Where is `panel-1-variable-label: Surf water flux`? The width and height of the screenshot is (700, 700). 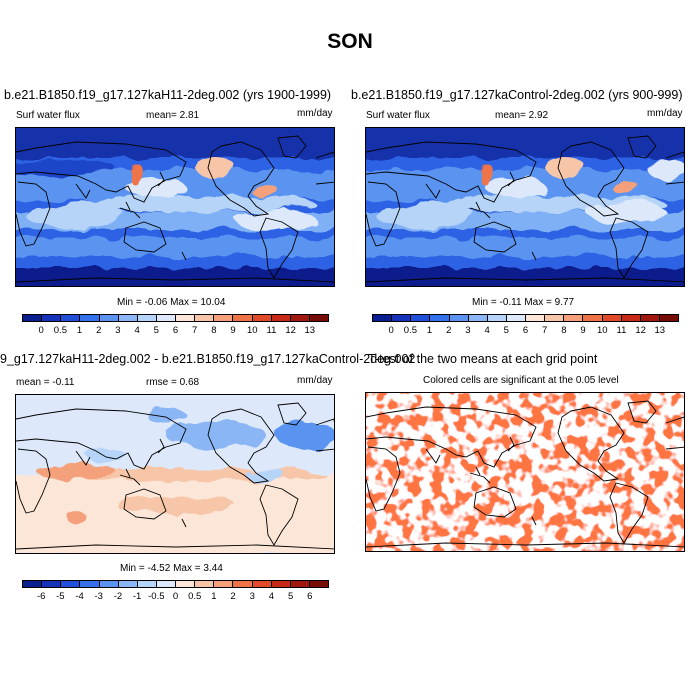
panel-1-variable-label: Surf water flux is located at coordinates (48, 115).